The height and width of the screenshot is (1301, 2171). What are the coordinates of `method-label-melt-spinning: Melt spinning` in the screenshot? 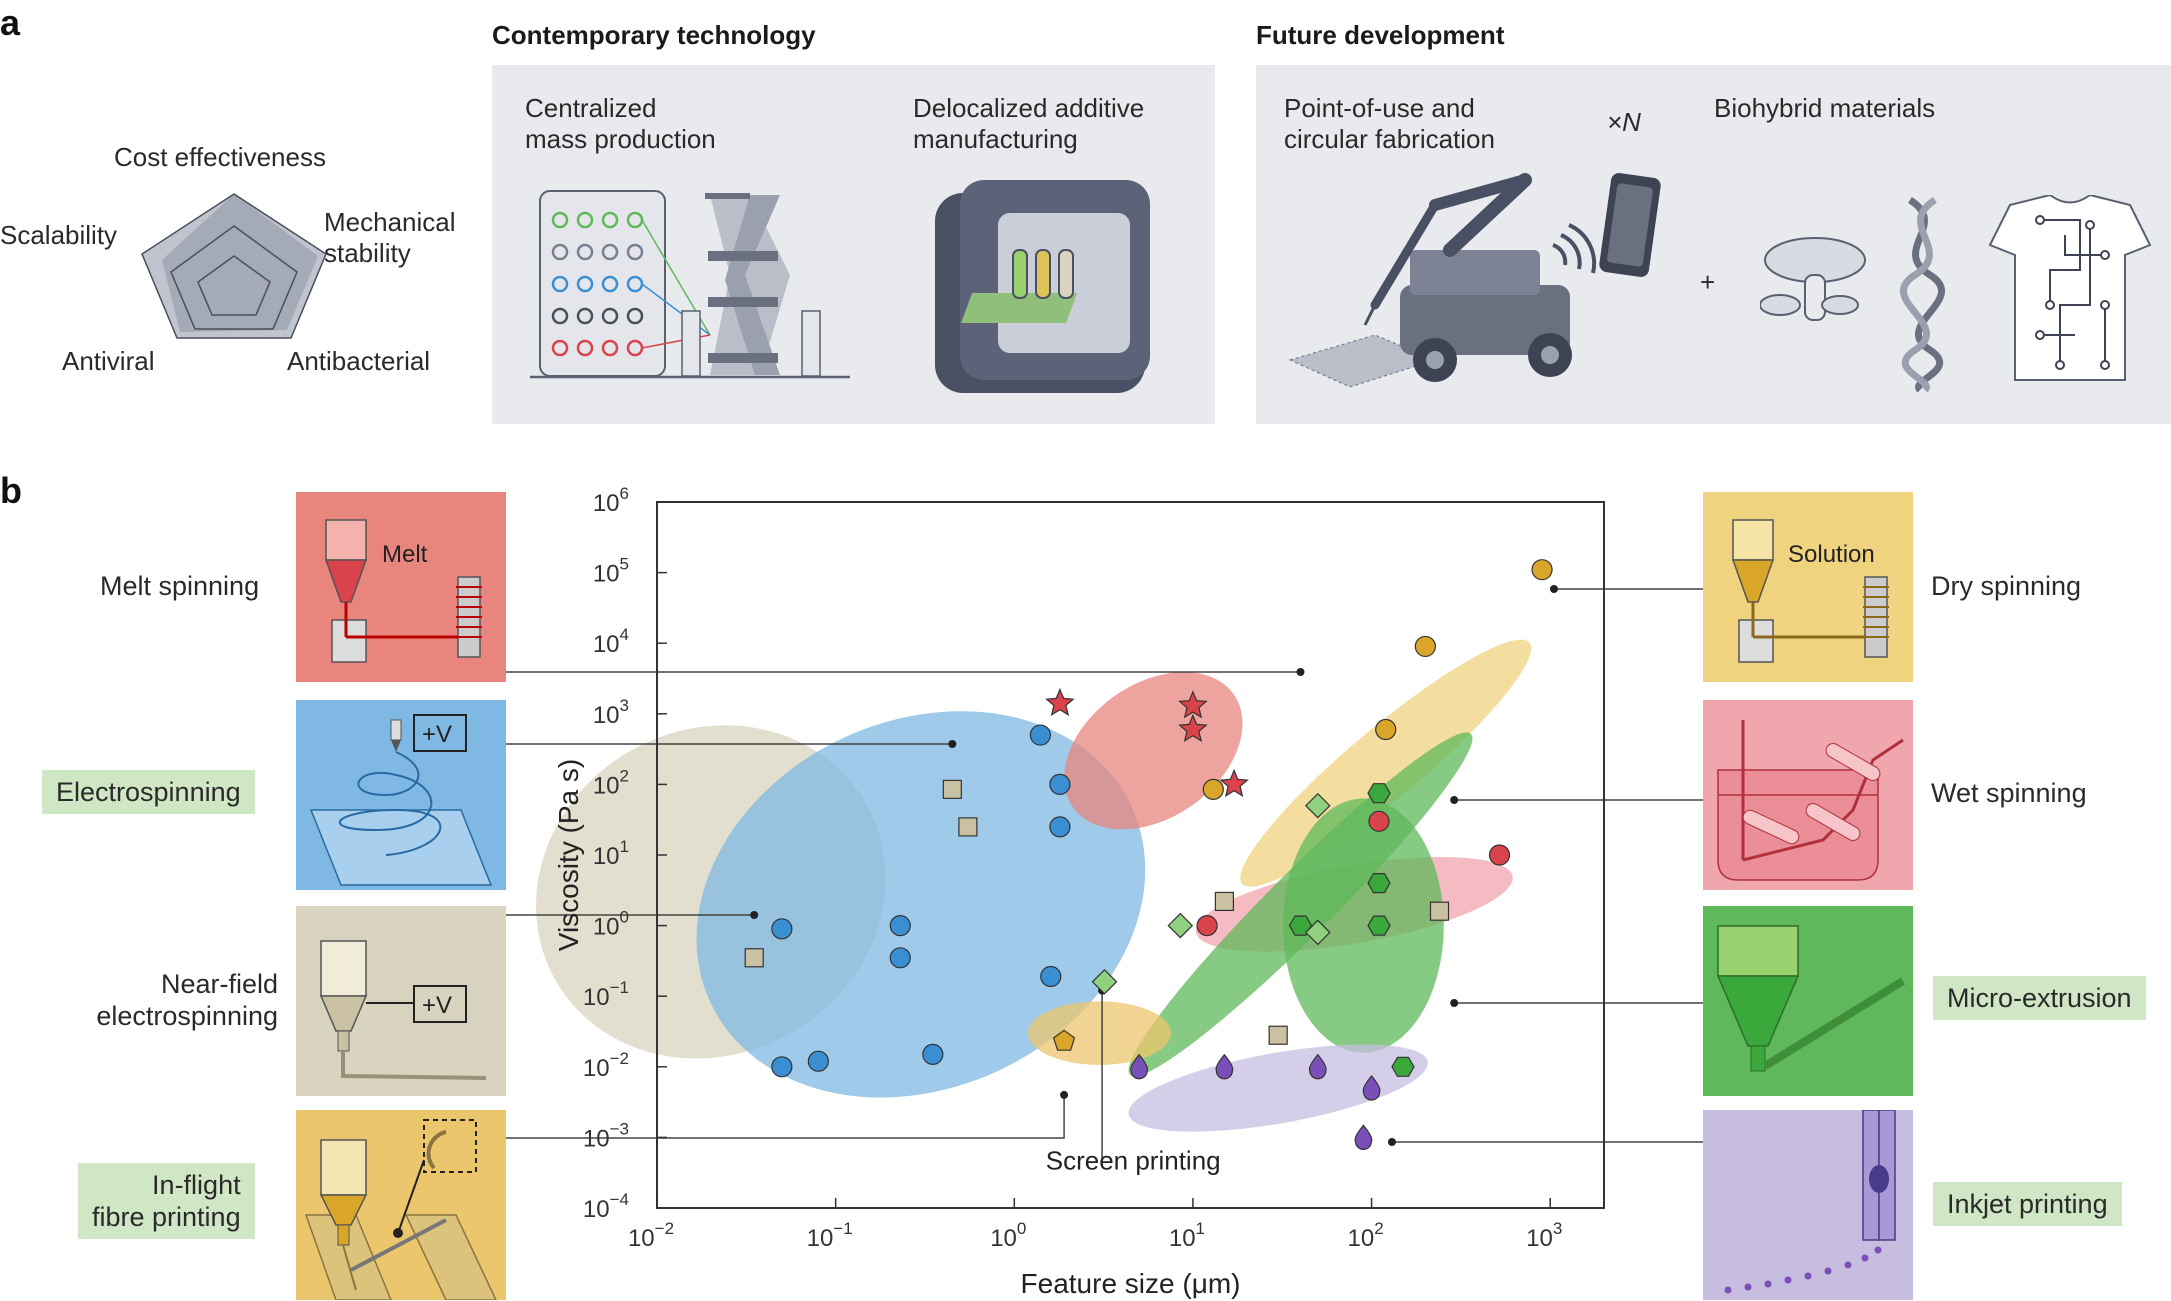 It's located at (180, 586).